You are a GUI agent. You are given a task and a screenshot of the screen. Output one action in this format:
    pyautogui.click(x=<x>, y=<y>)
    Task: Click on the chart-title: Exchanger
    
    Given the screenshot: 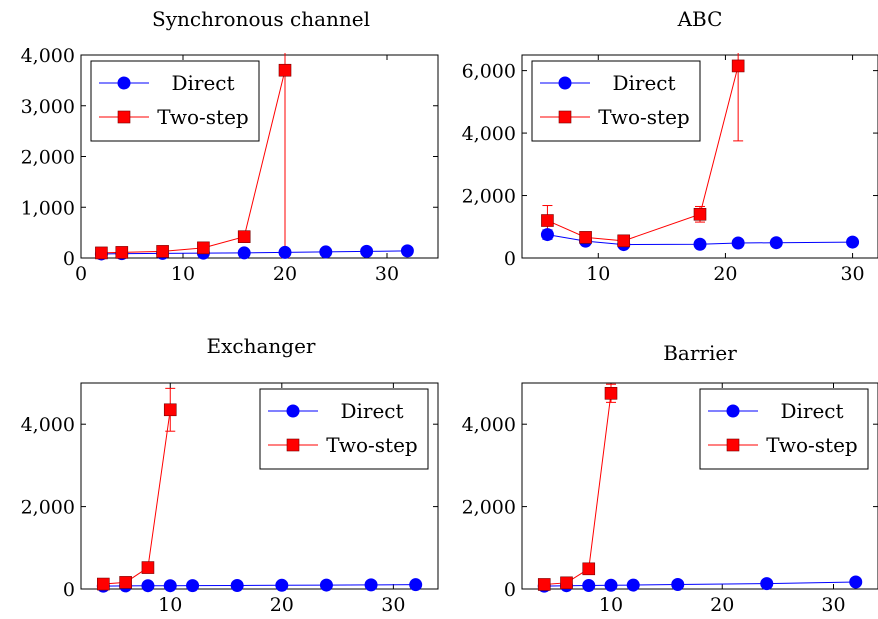 What is the action you would take?
    pyautogui.click(x=261, y=346)
    